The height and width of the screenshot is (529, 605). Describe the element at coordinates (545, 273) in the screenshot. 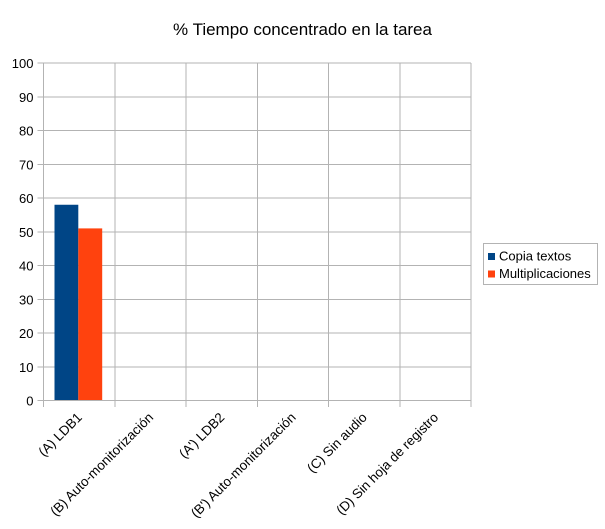

I see `svg-text: Multiplicaciones` at that location.